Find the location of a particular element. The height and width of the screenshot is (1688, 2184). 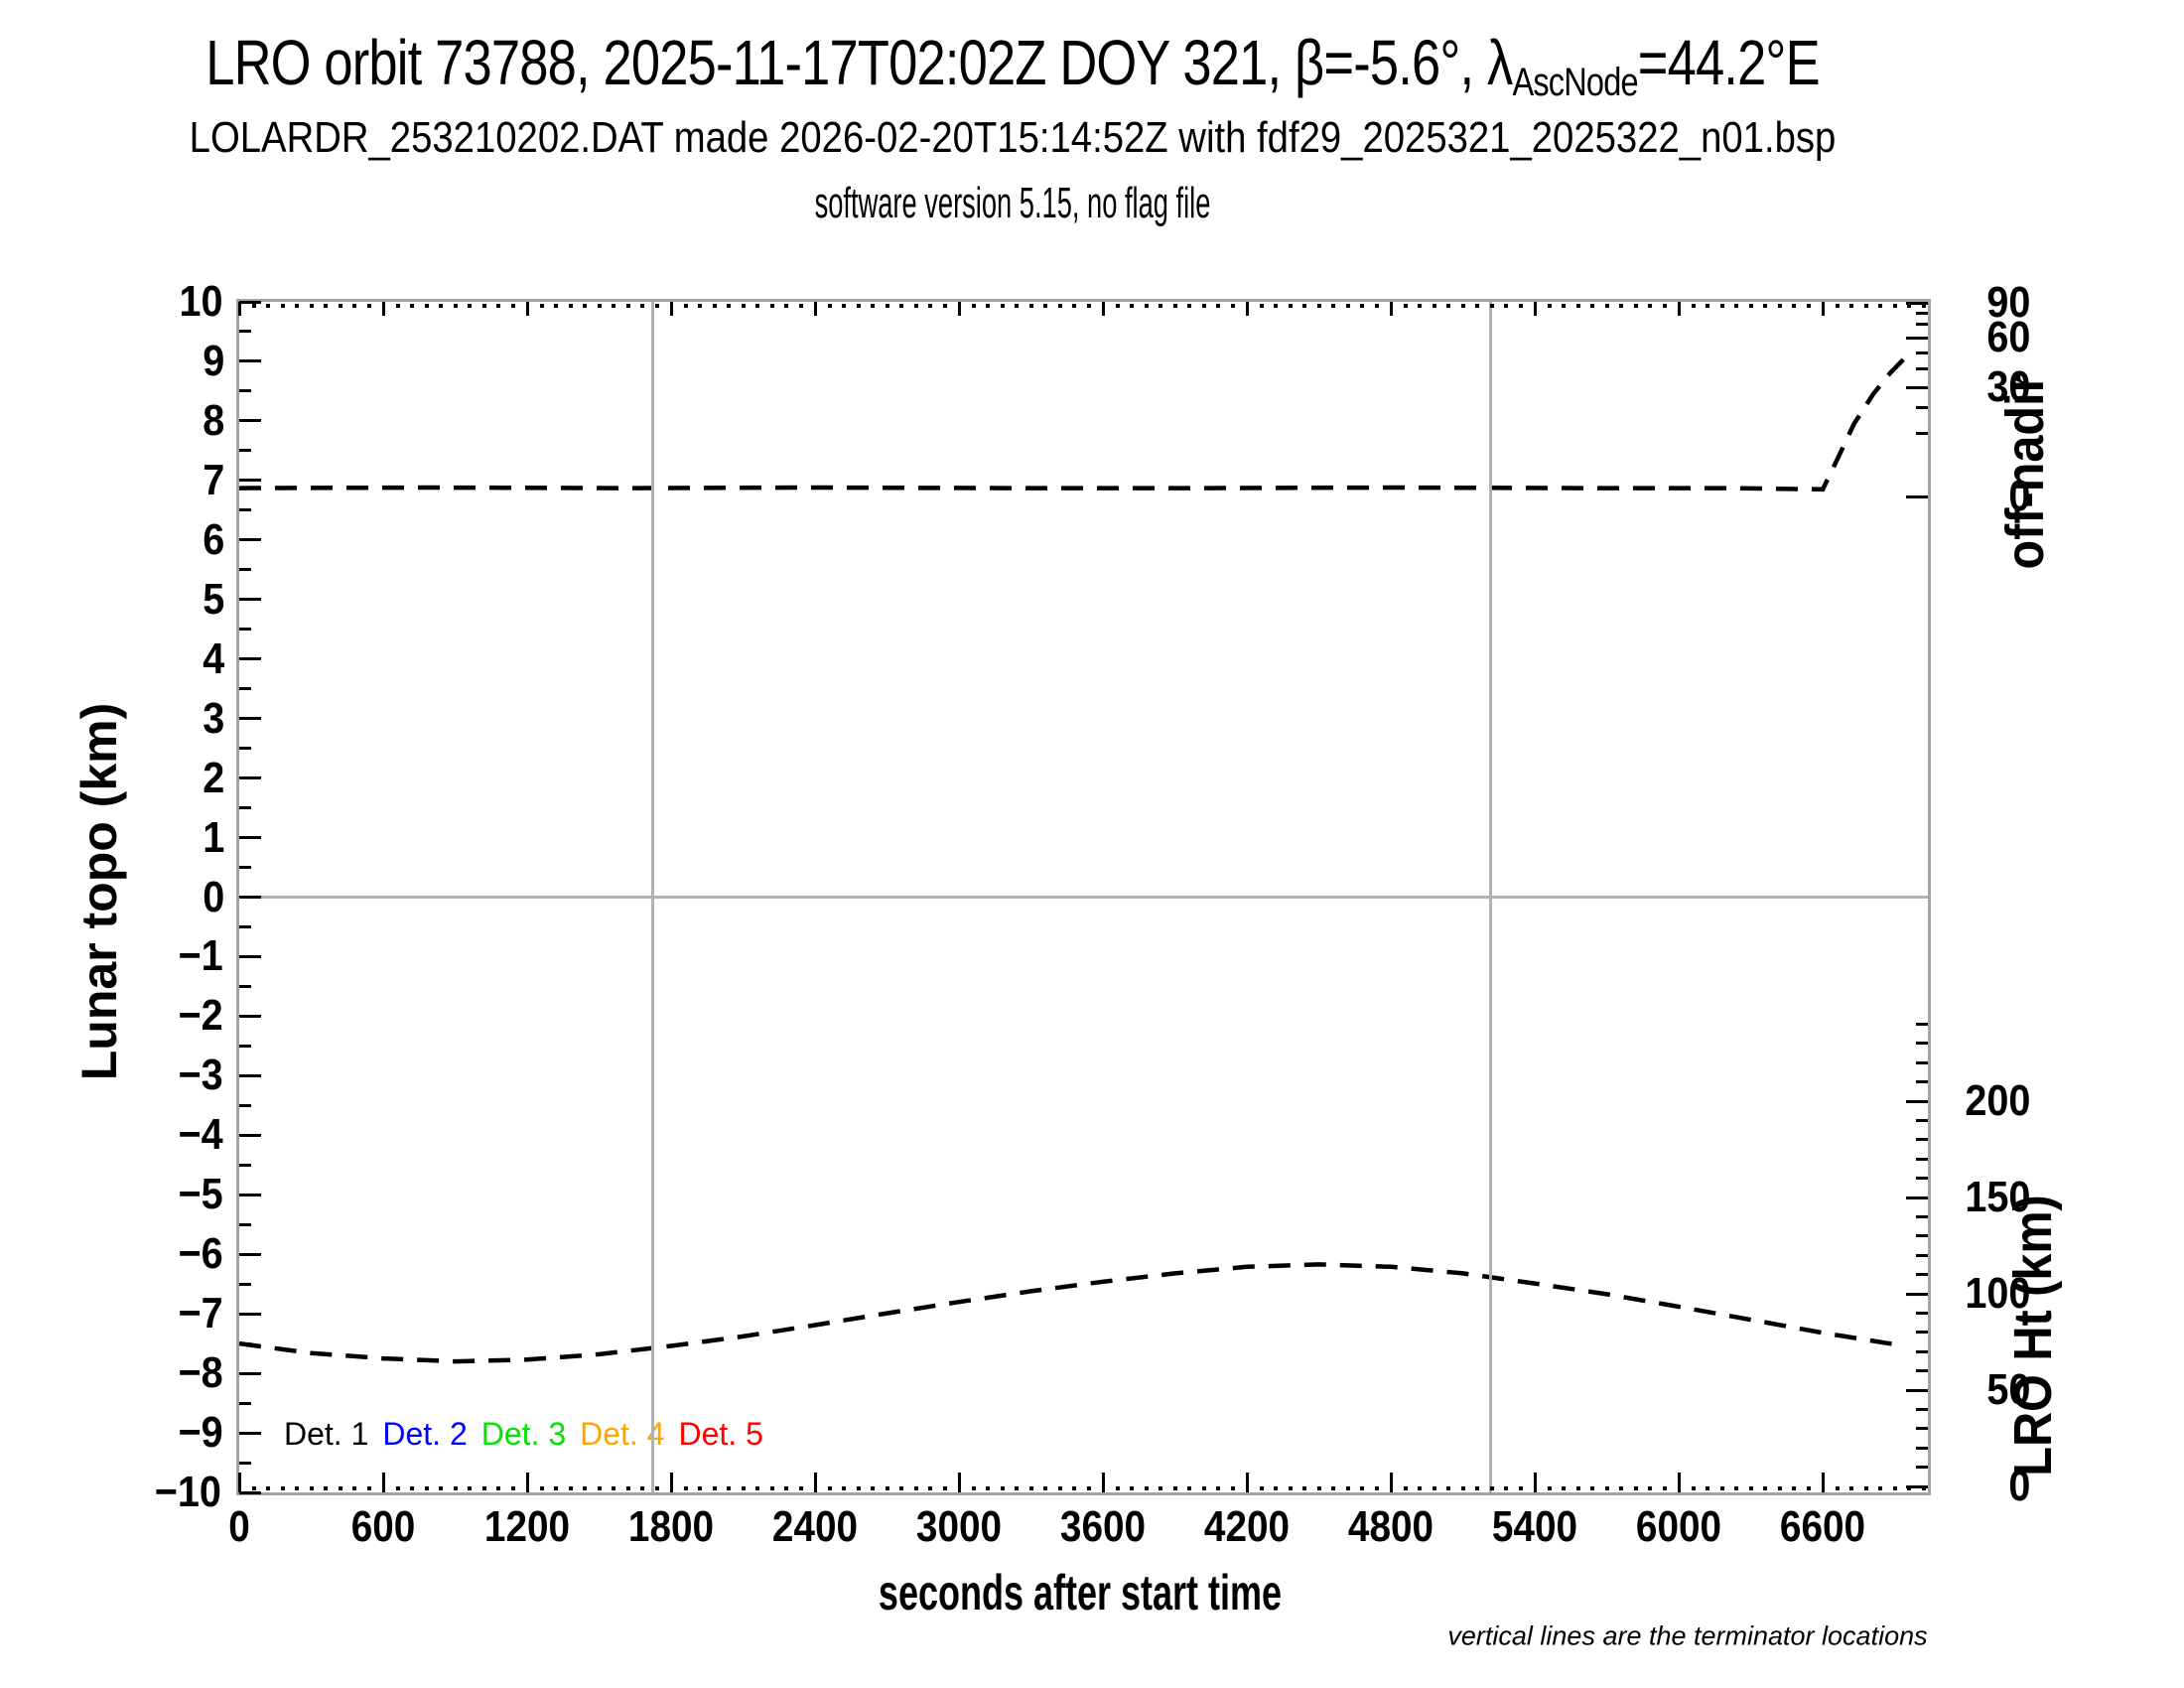

curve-LRO-height is located at coordinates (1072, 1313).